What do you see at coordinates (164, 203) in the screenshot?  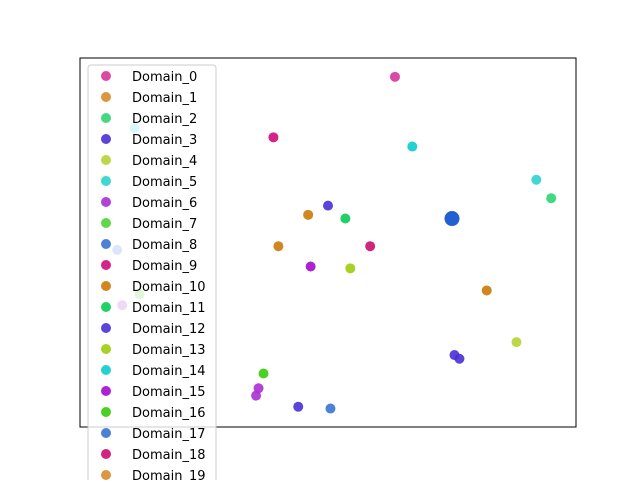 I see `legend-label-6: Domain_6` at bounding box center [164, 203].